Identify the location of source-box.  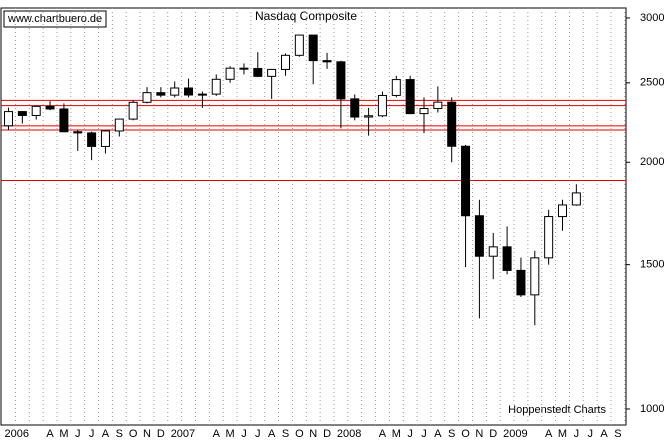
(55, 19).